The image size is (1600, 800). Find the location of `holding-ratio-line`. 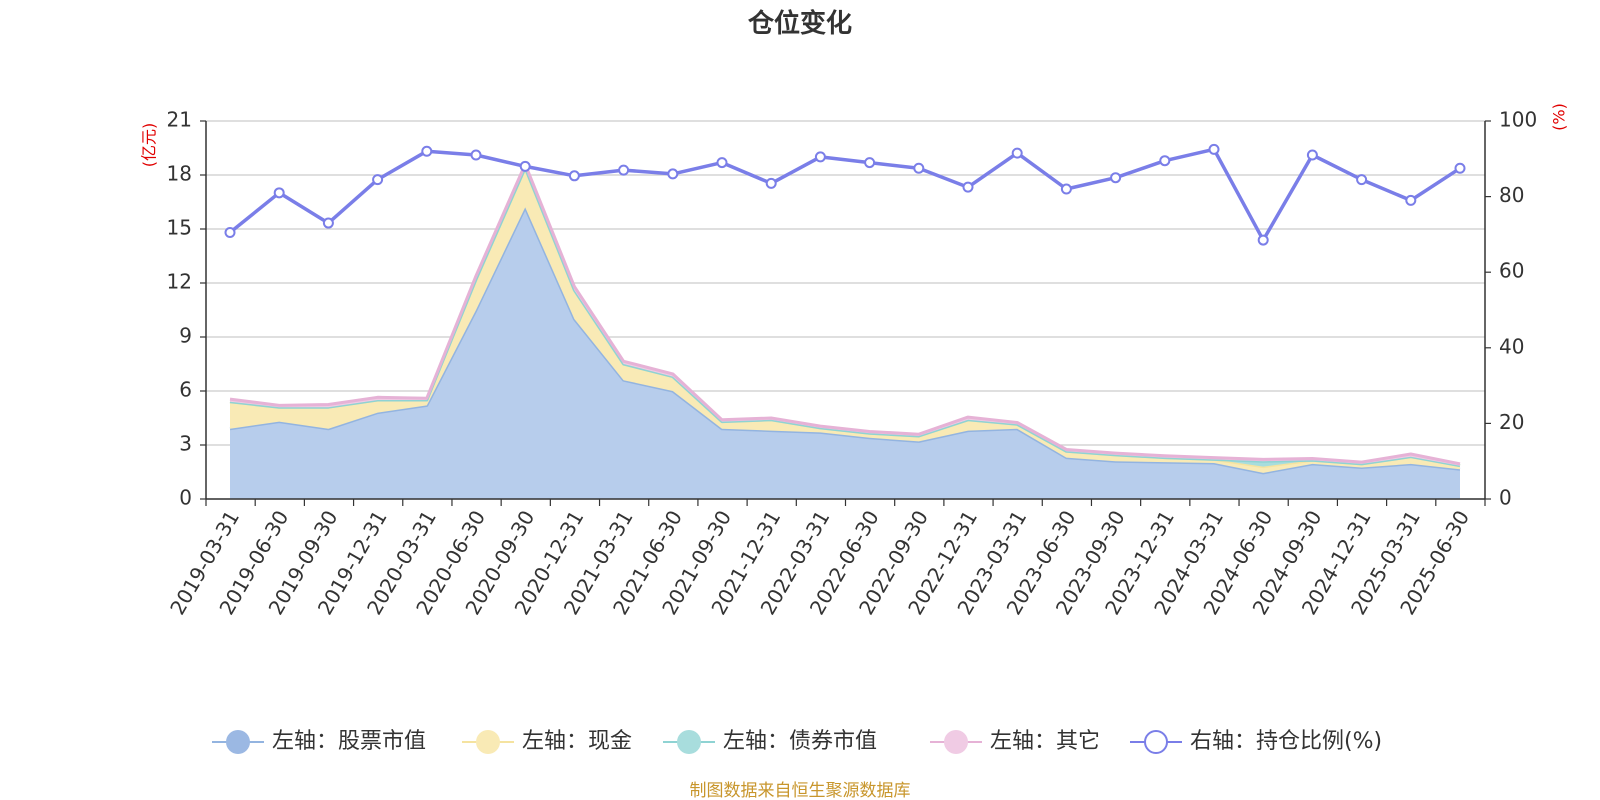

holding-ratio-line is located at coordinates (845, 194).